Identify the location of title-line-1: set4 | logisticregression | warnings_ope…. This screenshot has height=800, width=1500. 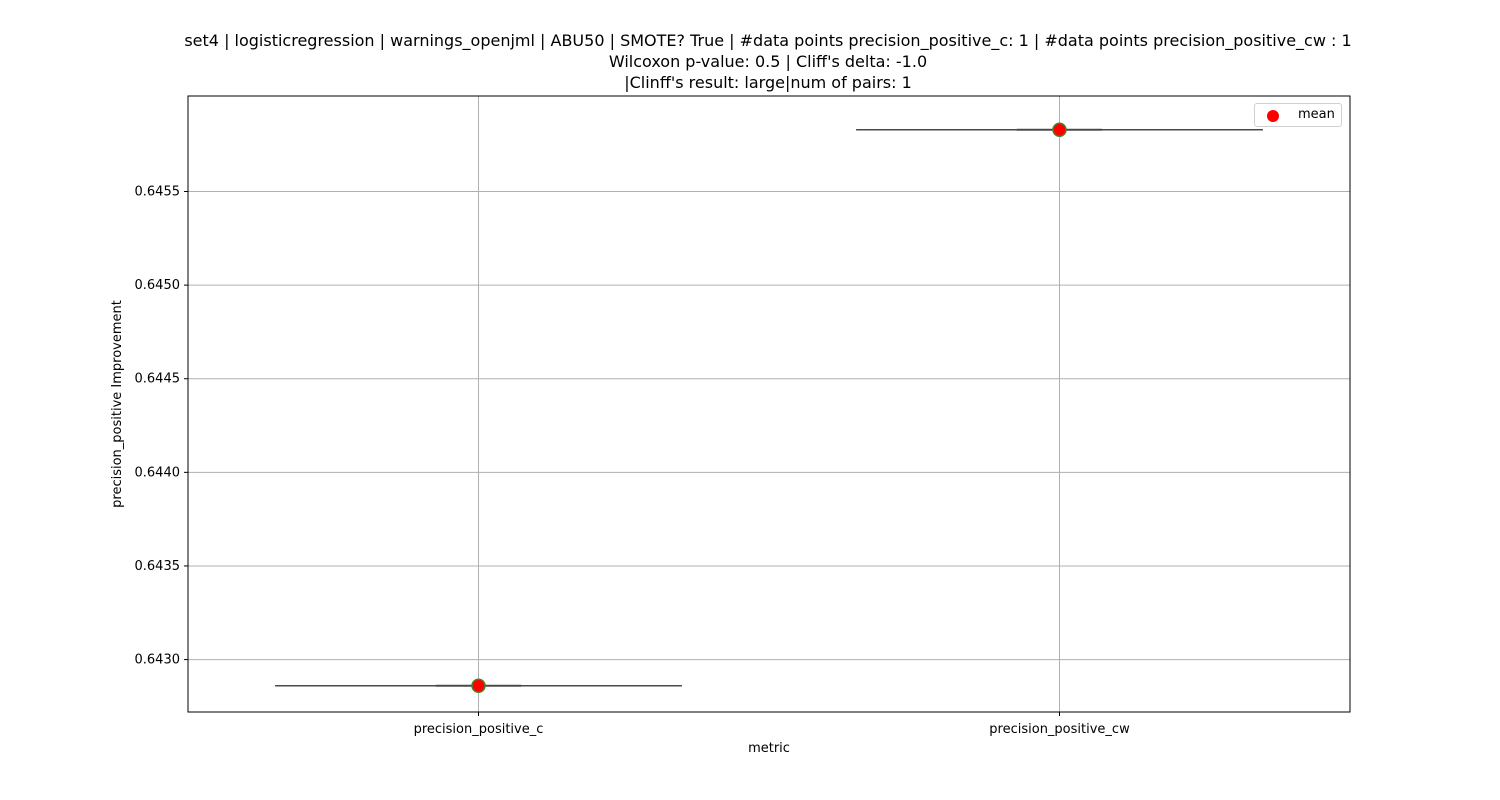
(768, 40).